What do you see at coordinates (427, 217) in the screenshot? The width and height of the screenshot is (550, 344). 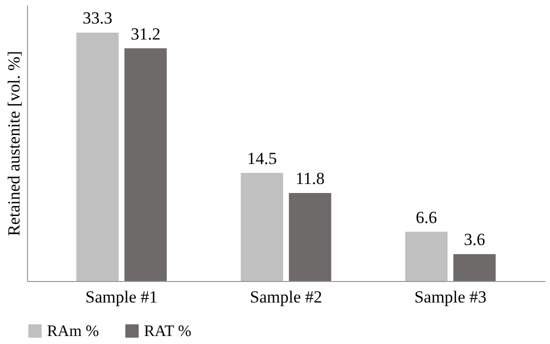 I see `data-label: 6.6` at bounding box center [427, 217].